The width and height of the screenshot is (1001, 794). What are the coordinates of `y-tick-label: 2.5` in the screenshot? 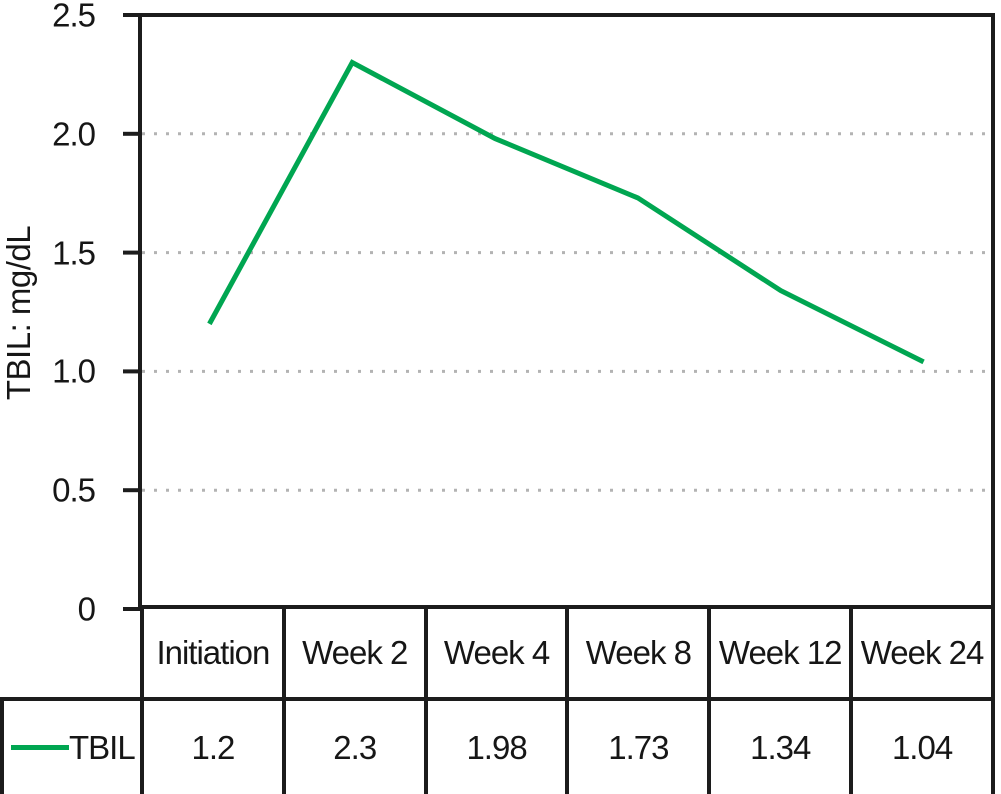 It's located at (74, 17).